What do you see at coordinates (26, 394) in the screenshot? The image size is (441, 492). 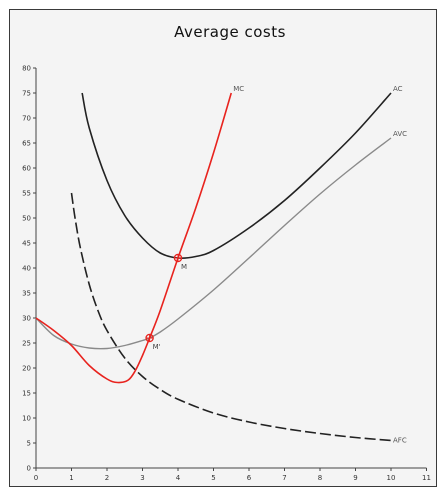 I see `y-tick-label: 15` at bounding box center [26, 394].